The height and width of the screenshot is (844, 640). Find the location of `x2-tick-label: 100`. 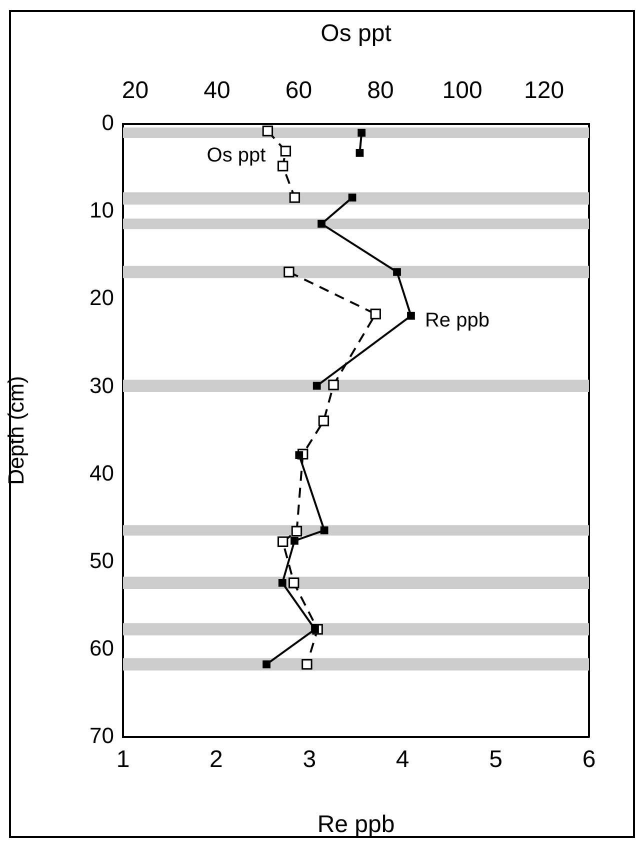

x2-tick-label: 100 is located at coordinates (462, 90).